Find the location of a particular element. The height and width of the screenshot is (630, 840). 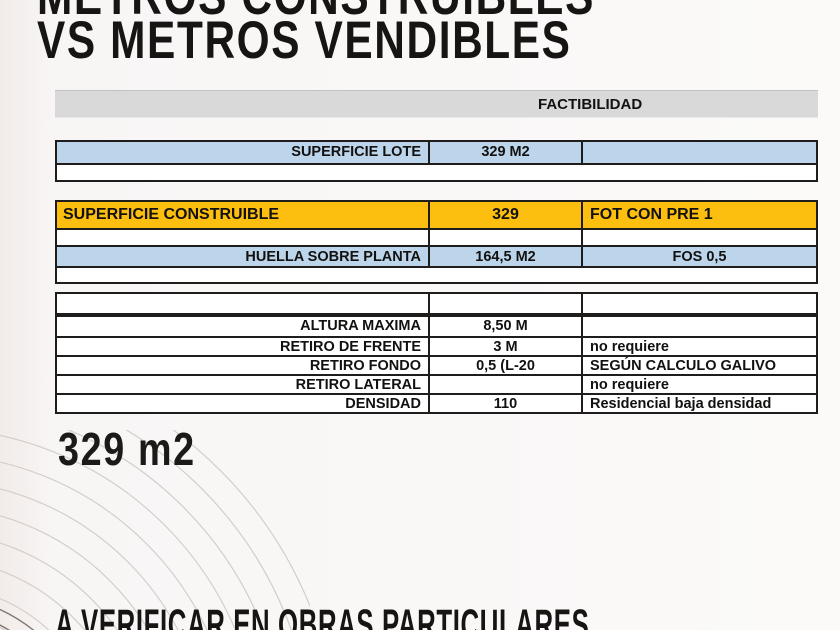

param-value is located at coordinates (505, 384).